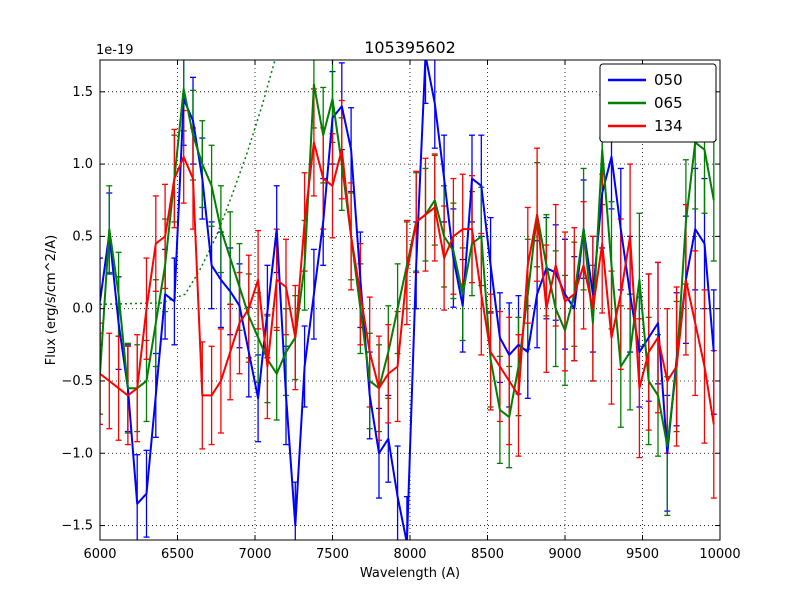 The image size is (800, 600). Describe the element at coordinates (332, 554) in the screenshot. I see `x-tick-label: 7500` at that location.